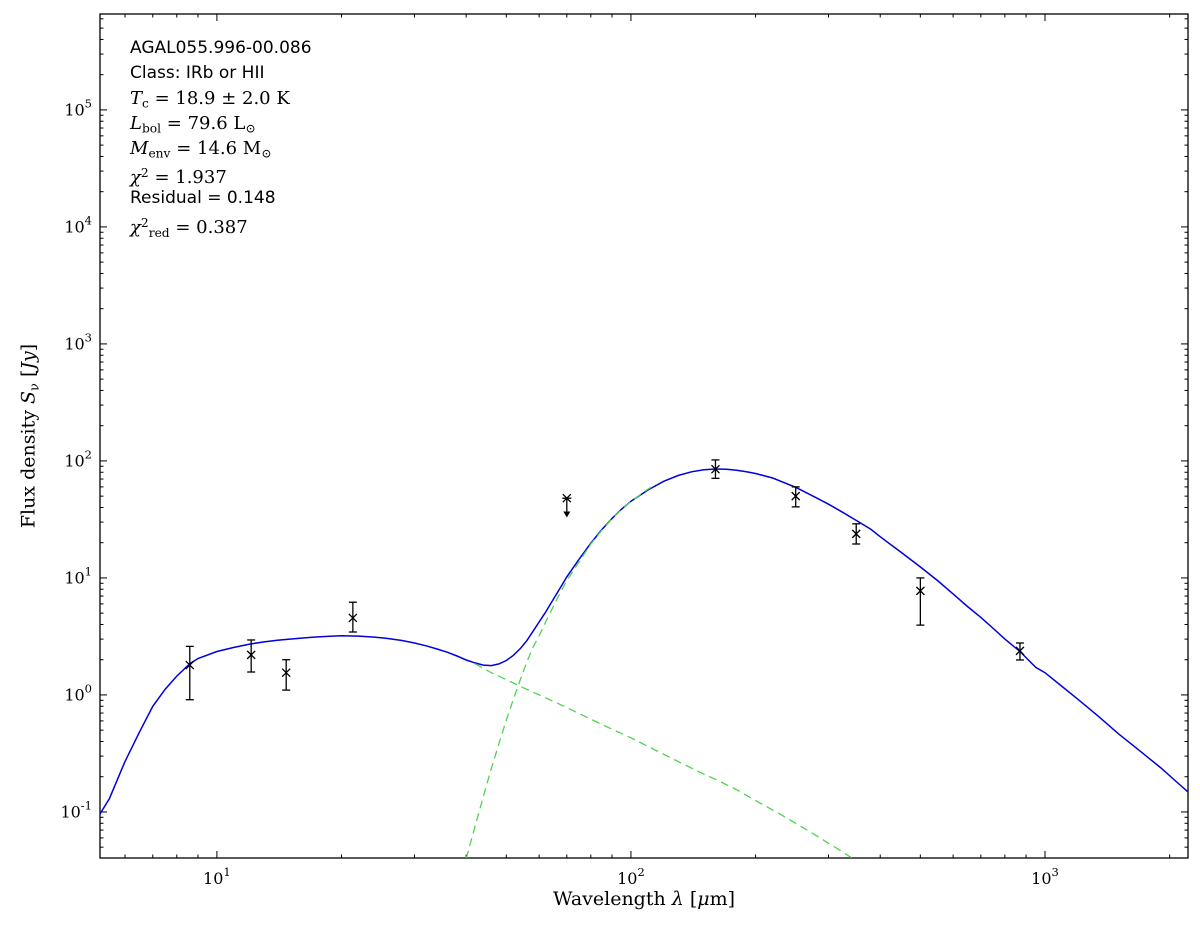 This screenshot has width=1200, height=933. I want to click on text-token: Class: IRb or HII, so click(197, 73).